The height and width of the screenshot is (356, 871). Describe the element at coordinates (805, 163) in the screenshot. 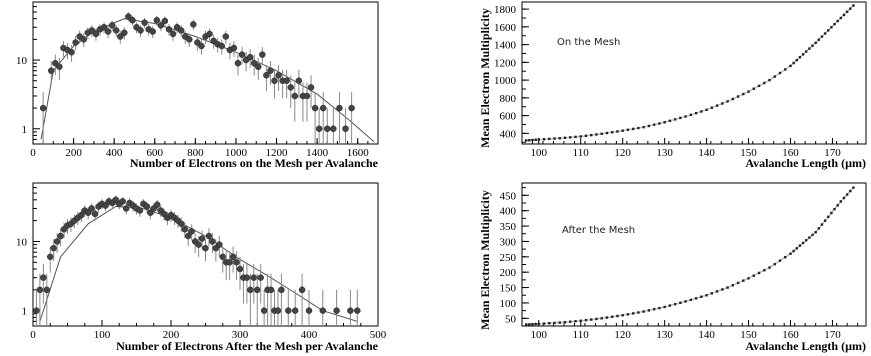

I see `panel-top-right-xlabel: Avalanche Length (µm)` at that location.